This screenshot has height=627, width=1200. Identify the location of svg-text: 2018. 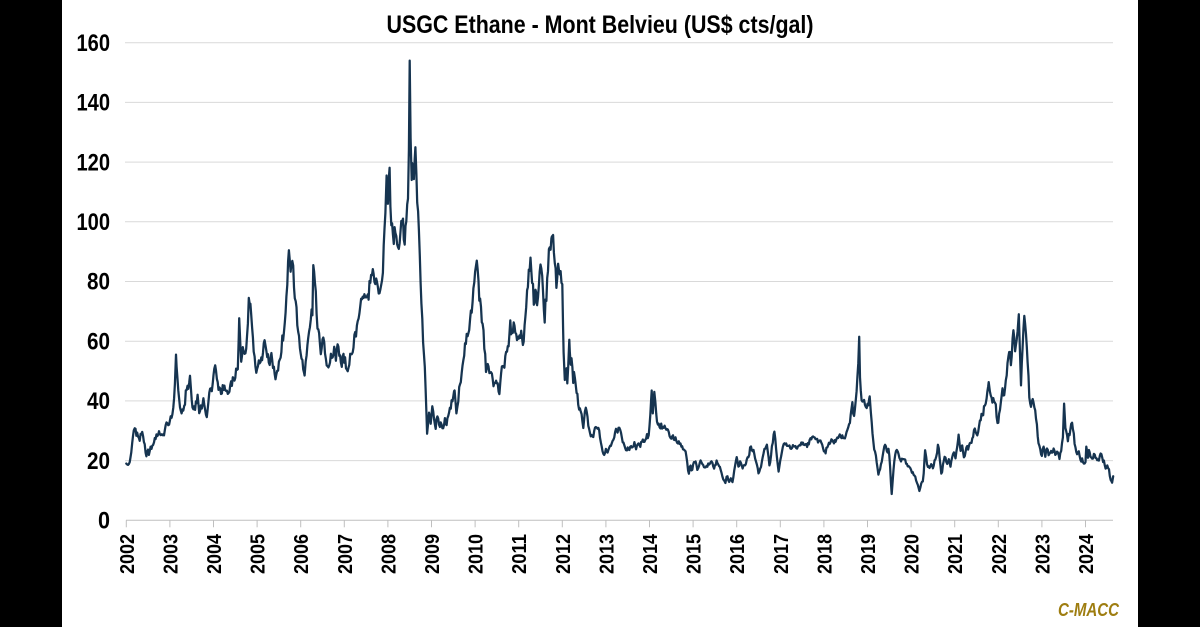
(825, 554).